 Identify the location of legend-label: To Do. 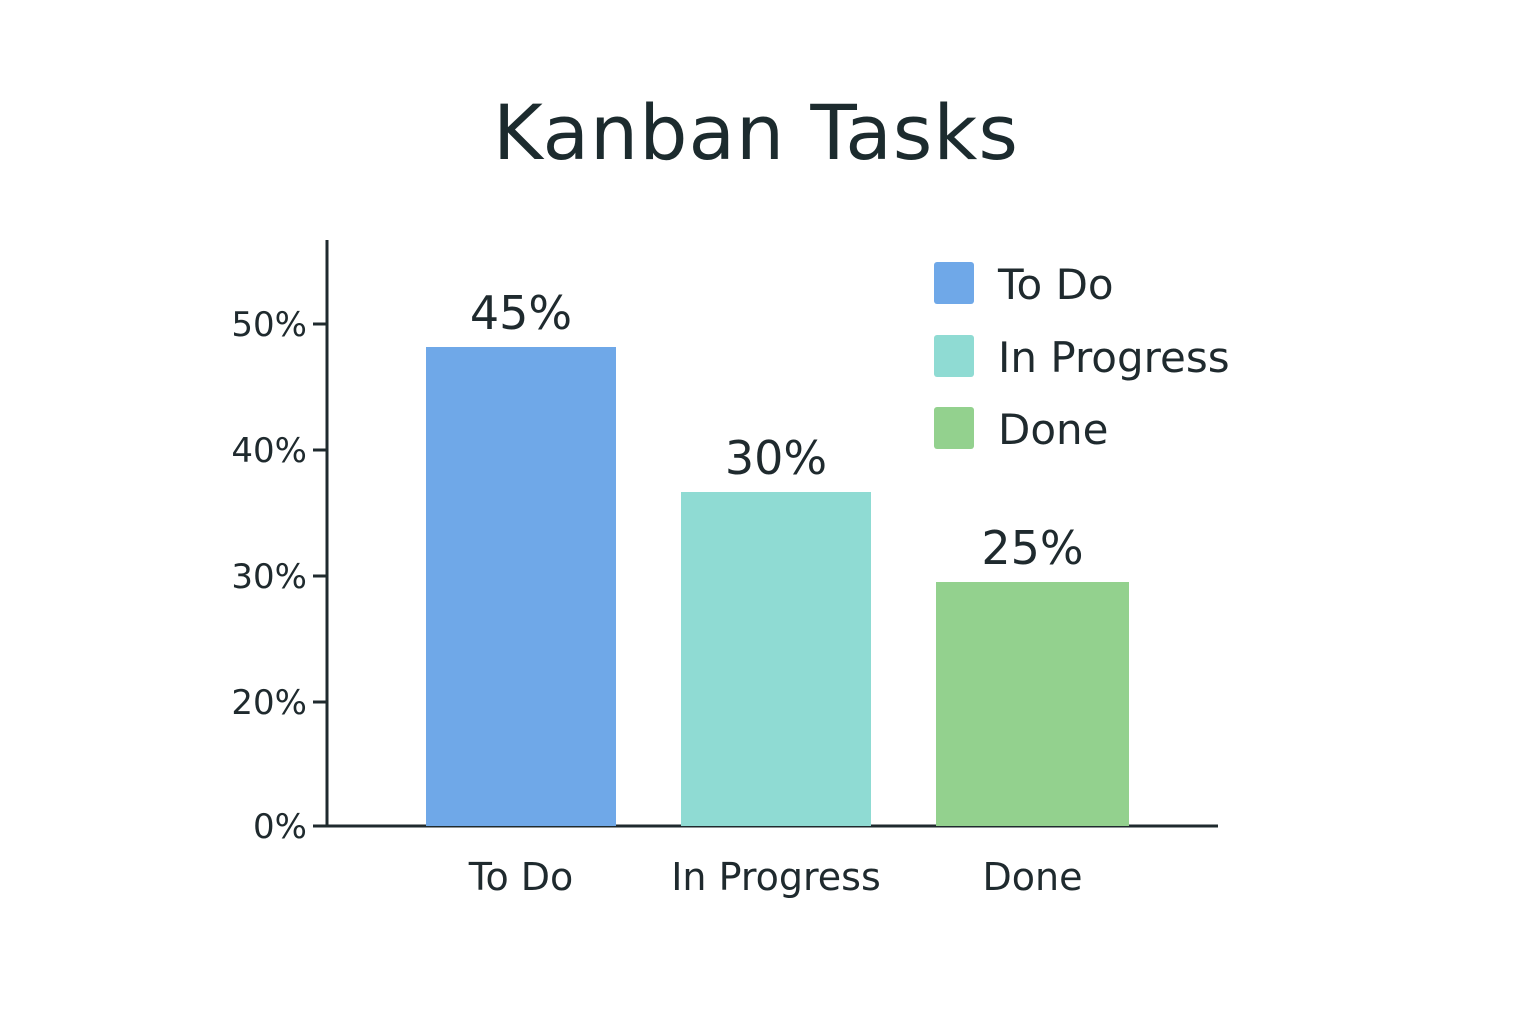
(1055, 284).